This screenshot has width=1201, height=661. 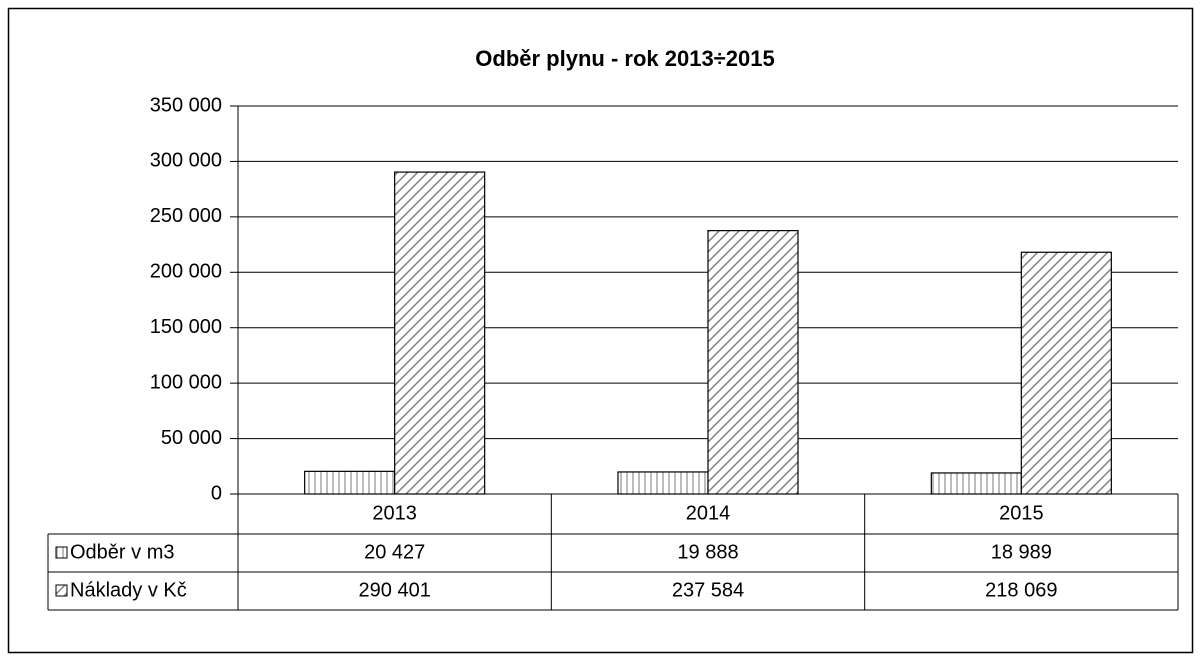 I want to click on y-tick-label: 150 000, so click(x=186, y=327).